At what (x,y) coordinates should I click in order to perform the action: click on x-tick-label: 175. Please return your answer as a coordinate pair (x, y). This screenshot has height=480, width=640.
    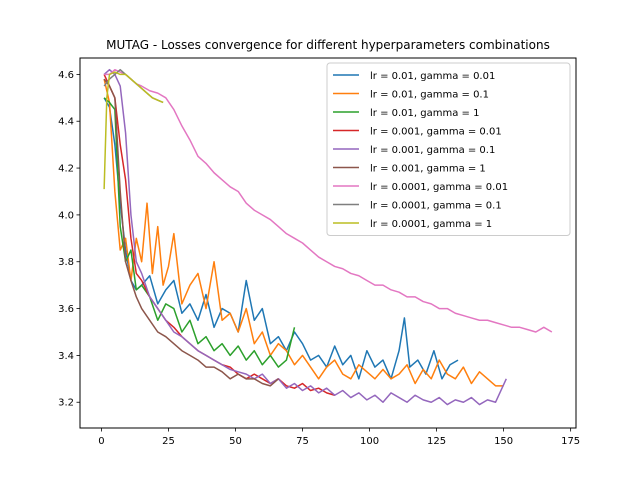
    Looking at the image, I should click on (570, 441).